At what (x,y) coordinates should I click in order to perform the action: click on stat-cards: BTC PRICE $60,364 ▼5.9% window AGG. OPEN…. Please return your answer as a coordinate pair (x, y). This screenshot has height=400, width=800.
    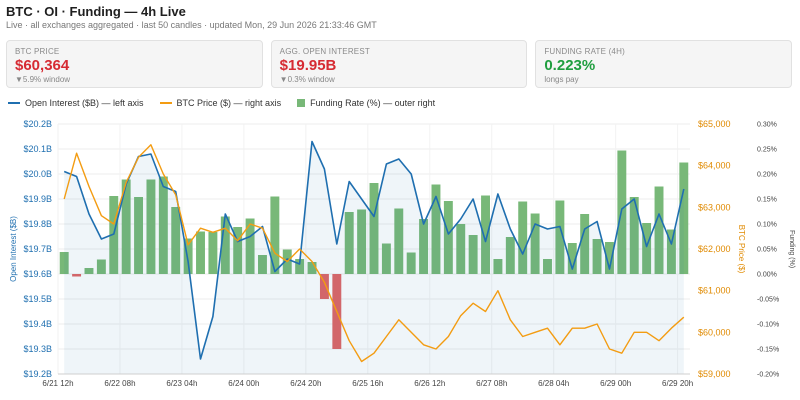
    Looking at the image, I should click on (399, 64).